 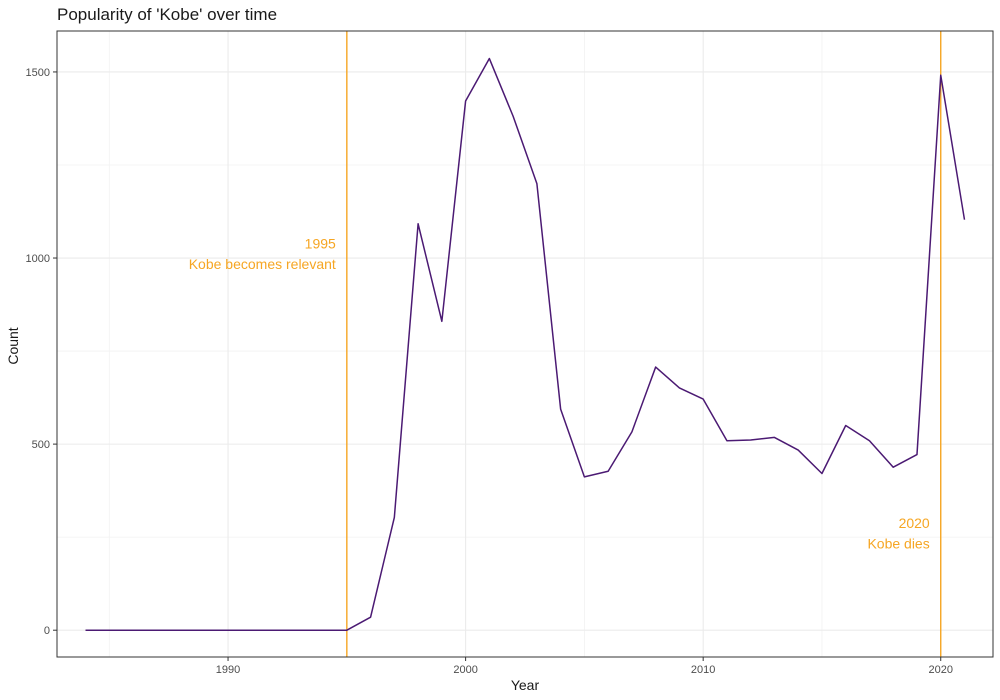 What do you see at coordinates (41, 445) in the screenshot?
I see `y-tick-label: 500` at bounding box center [41, 445].